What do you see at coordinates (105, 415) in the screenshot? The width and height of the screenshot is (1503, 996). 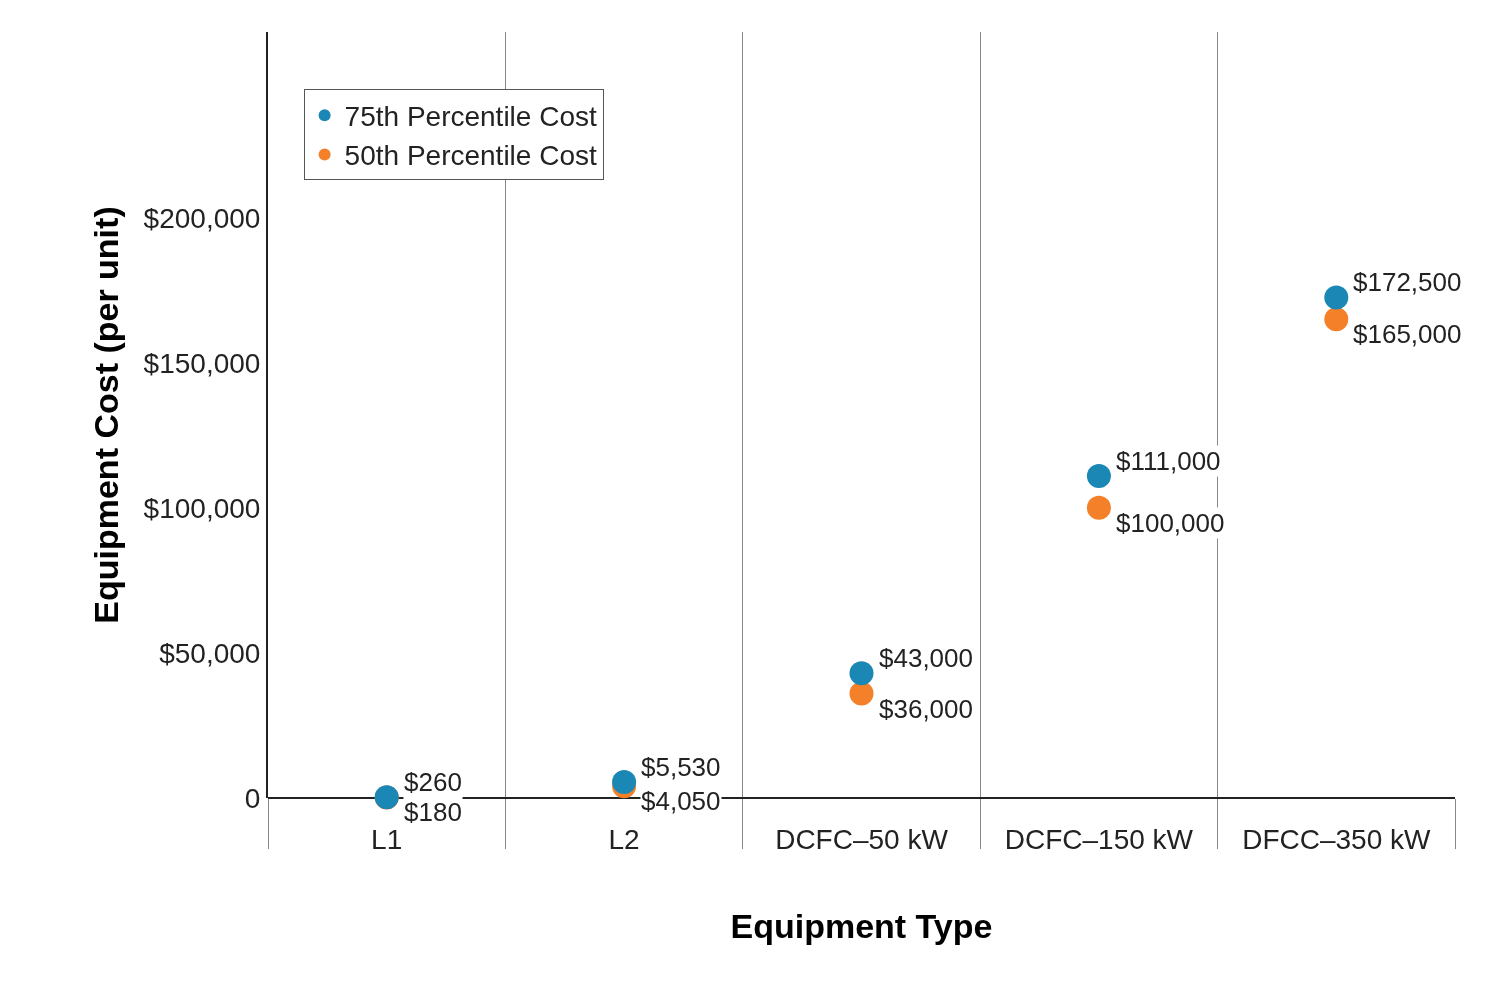 I see `y-axis-title: Equipment Cost (per unit)` at bounding box center [105, 415].